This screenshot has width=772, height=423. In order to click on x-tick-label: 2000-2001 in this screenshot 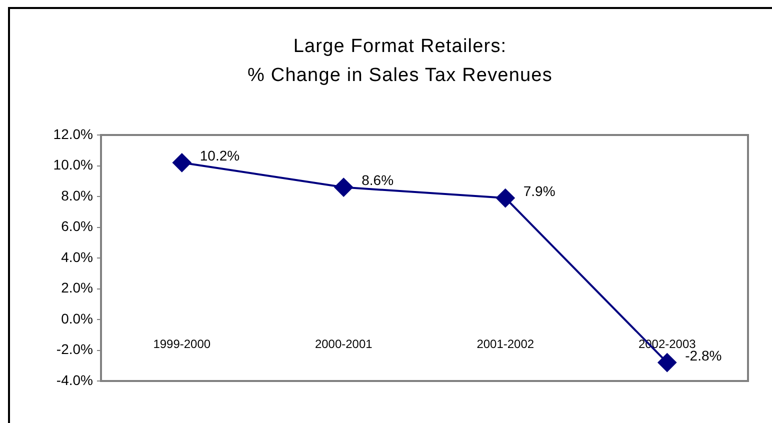, I will do `click(343, 344)`.